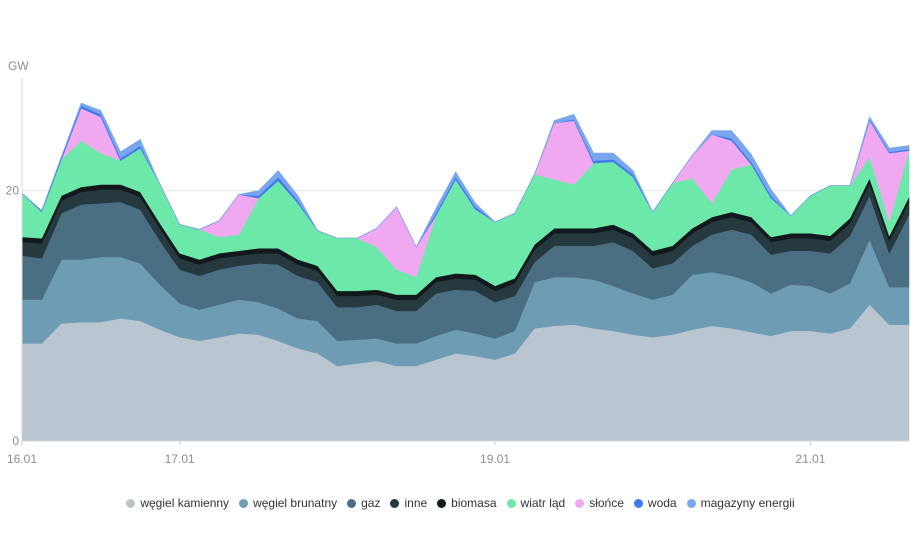 This screenshot has width=921, height=537. What do you see at coordinates (22, 459) in the screenshot?
I see `x-tick-label: 16.01` at bounding box center [22, 459].